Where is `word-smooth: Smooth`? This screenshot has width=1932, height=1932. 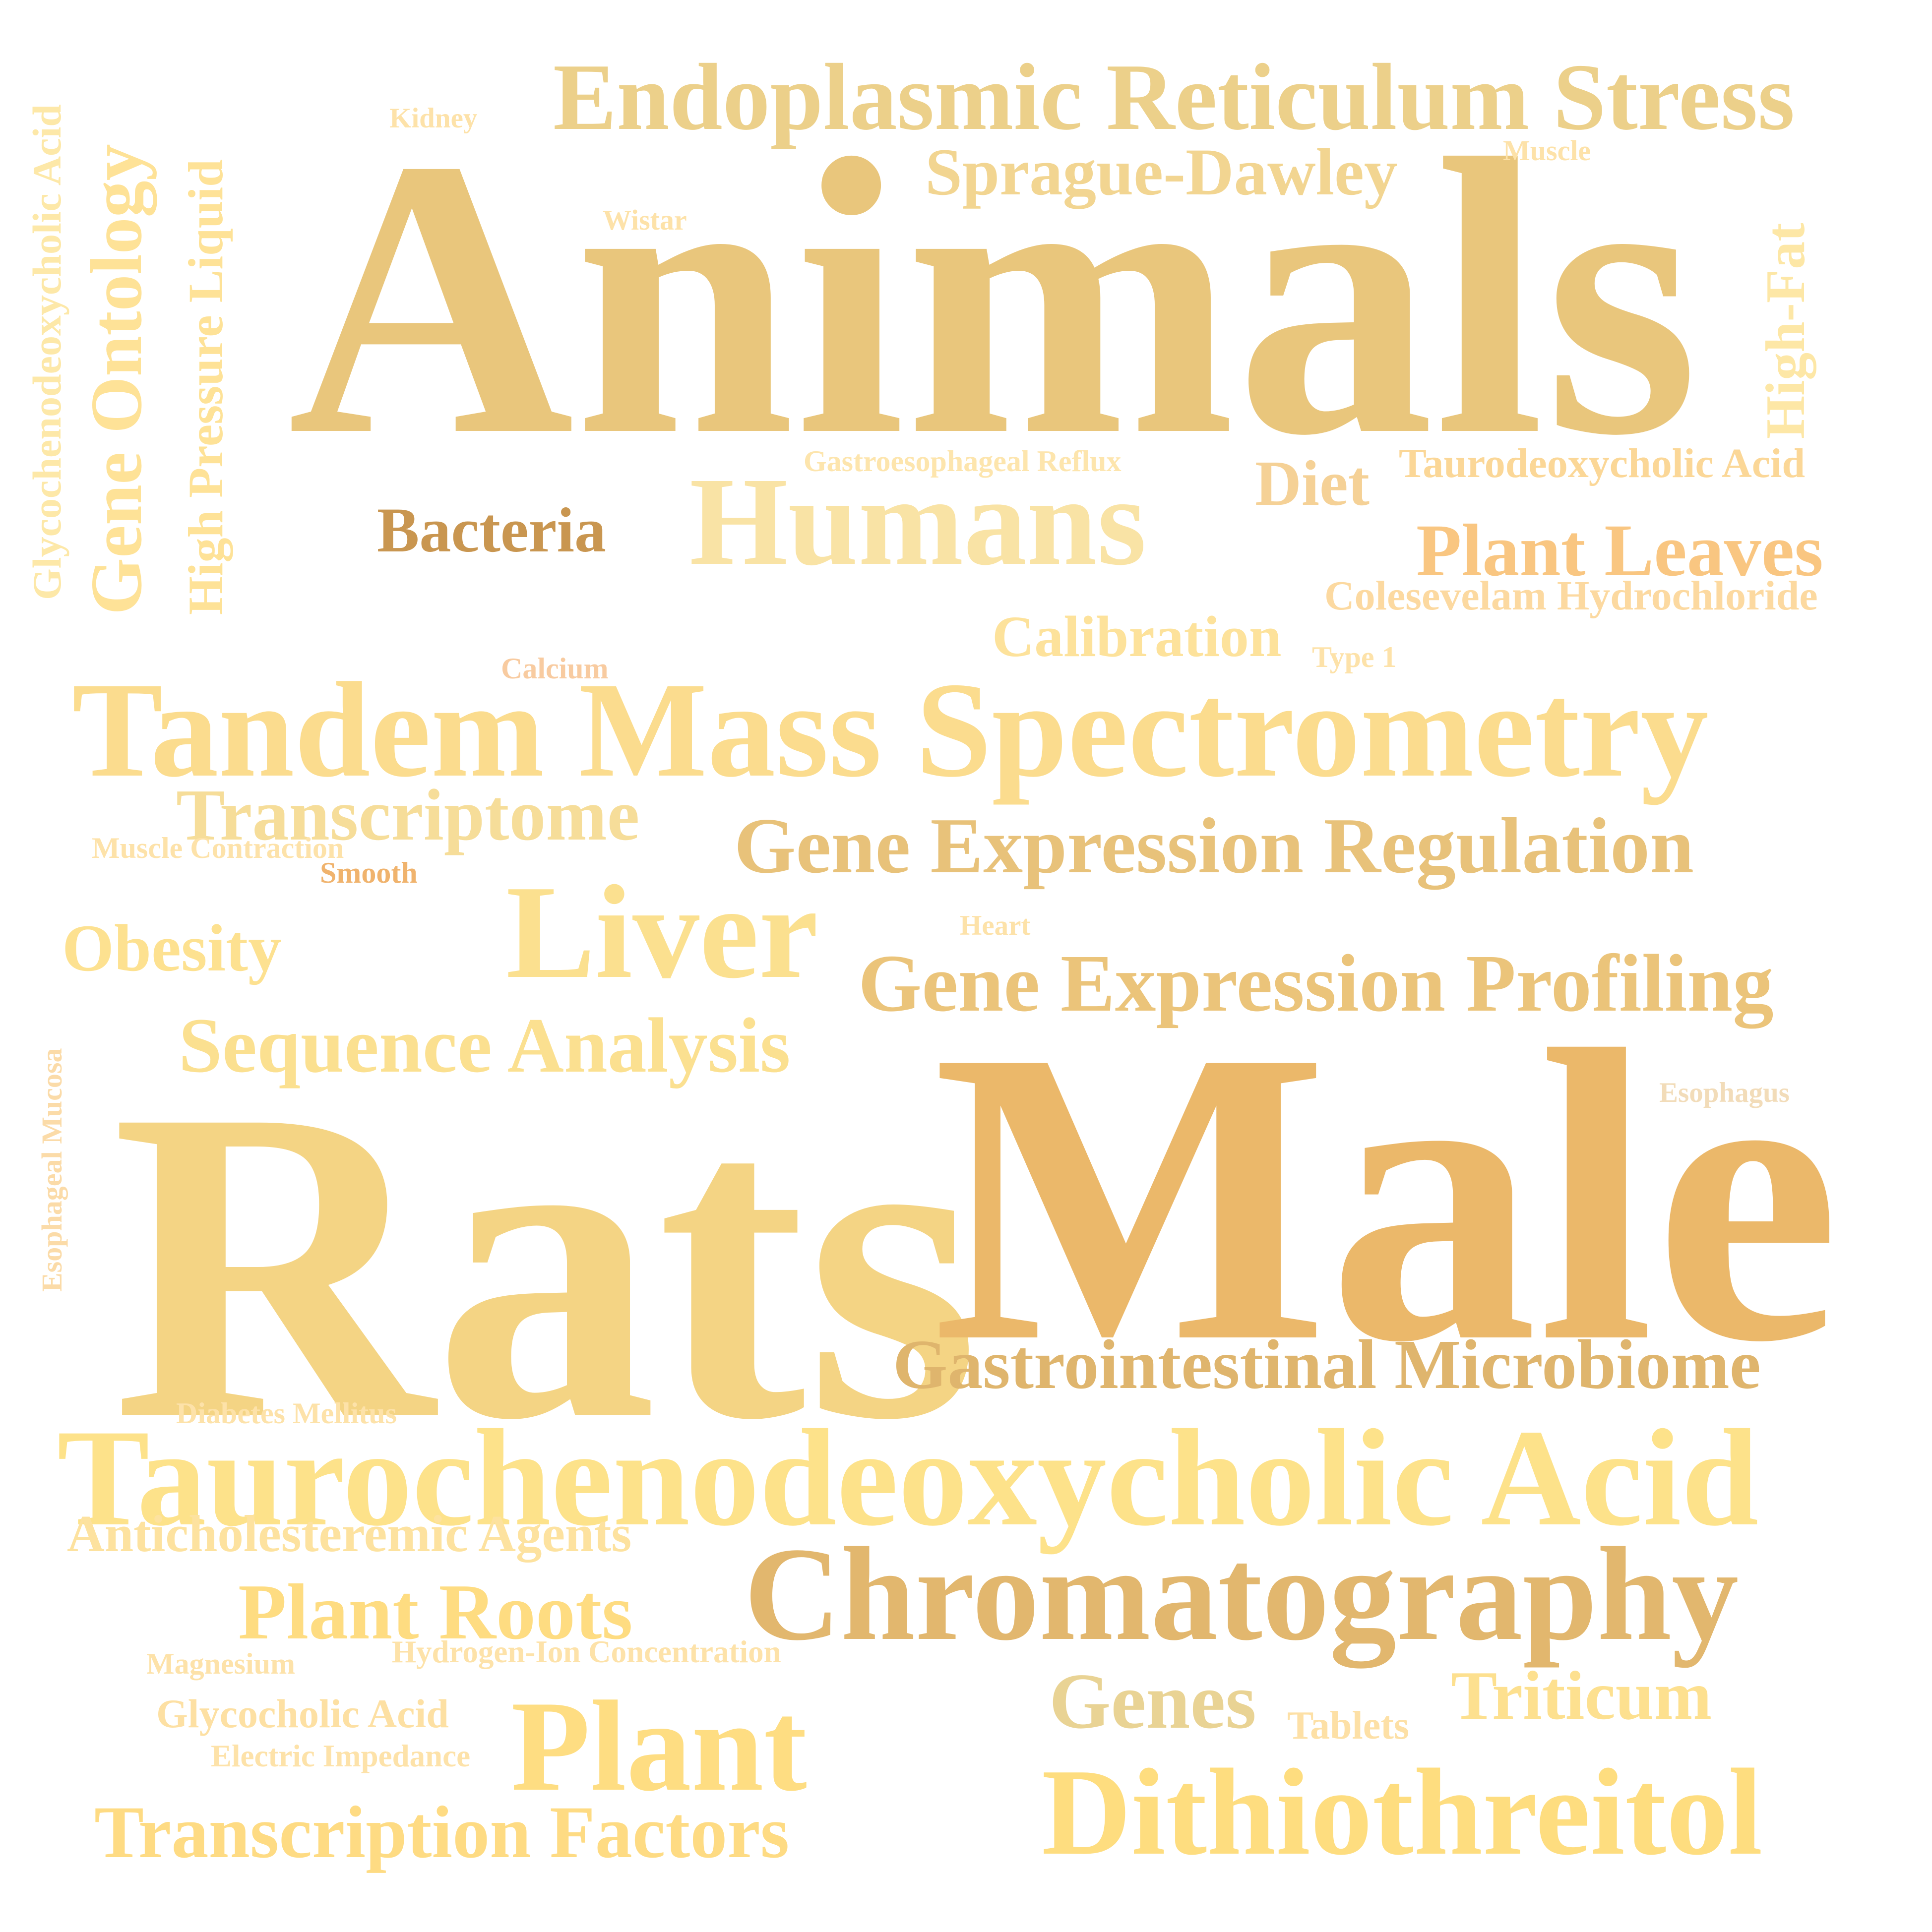 word-smooth: Smooth is located at coordinates (369, 872).